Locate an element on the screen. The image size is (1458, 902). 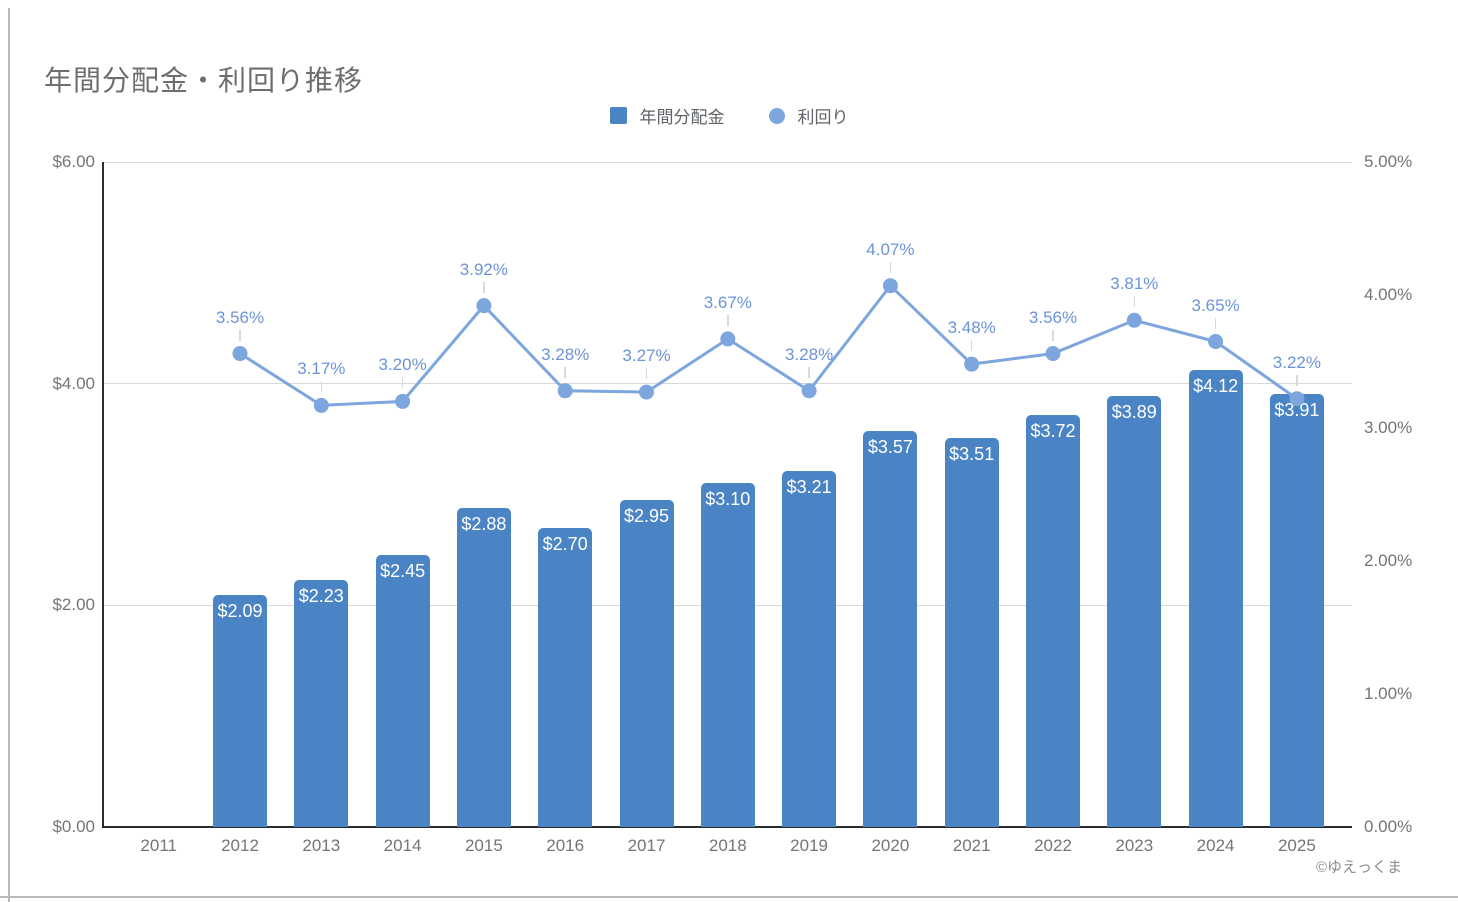
x-axis-label: 2016 is located at coordinates (565, 845).